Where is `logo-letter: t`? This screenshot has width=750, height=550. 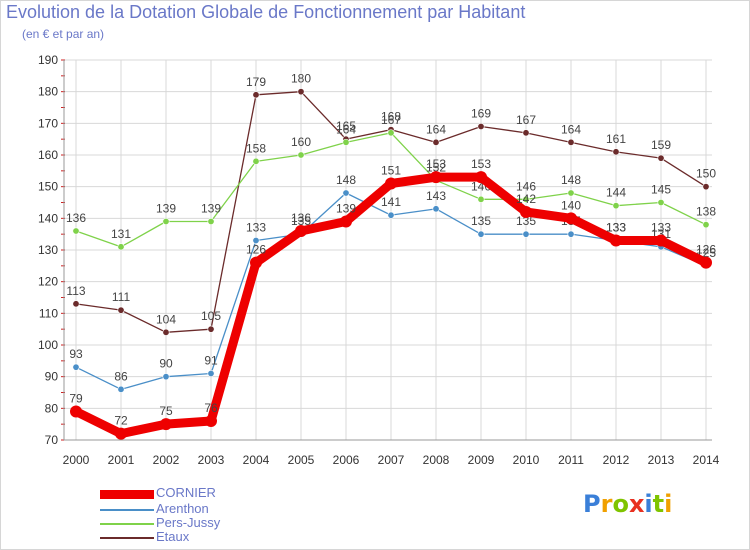
logo-letter: t is located at coordinates (658, 504).